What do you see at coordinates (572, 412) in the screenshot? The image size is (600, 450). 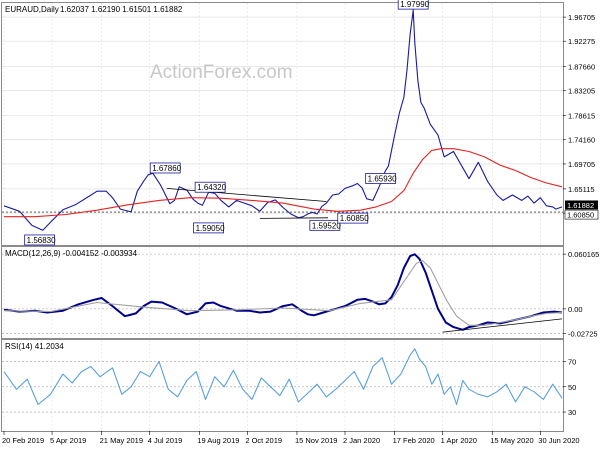 I see `y-tick-label: 30` at bounding box center [572, 412].